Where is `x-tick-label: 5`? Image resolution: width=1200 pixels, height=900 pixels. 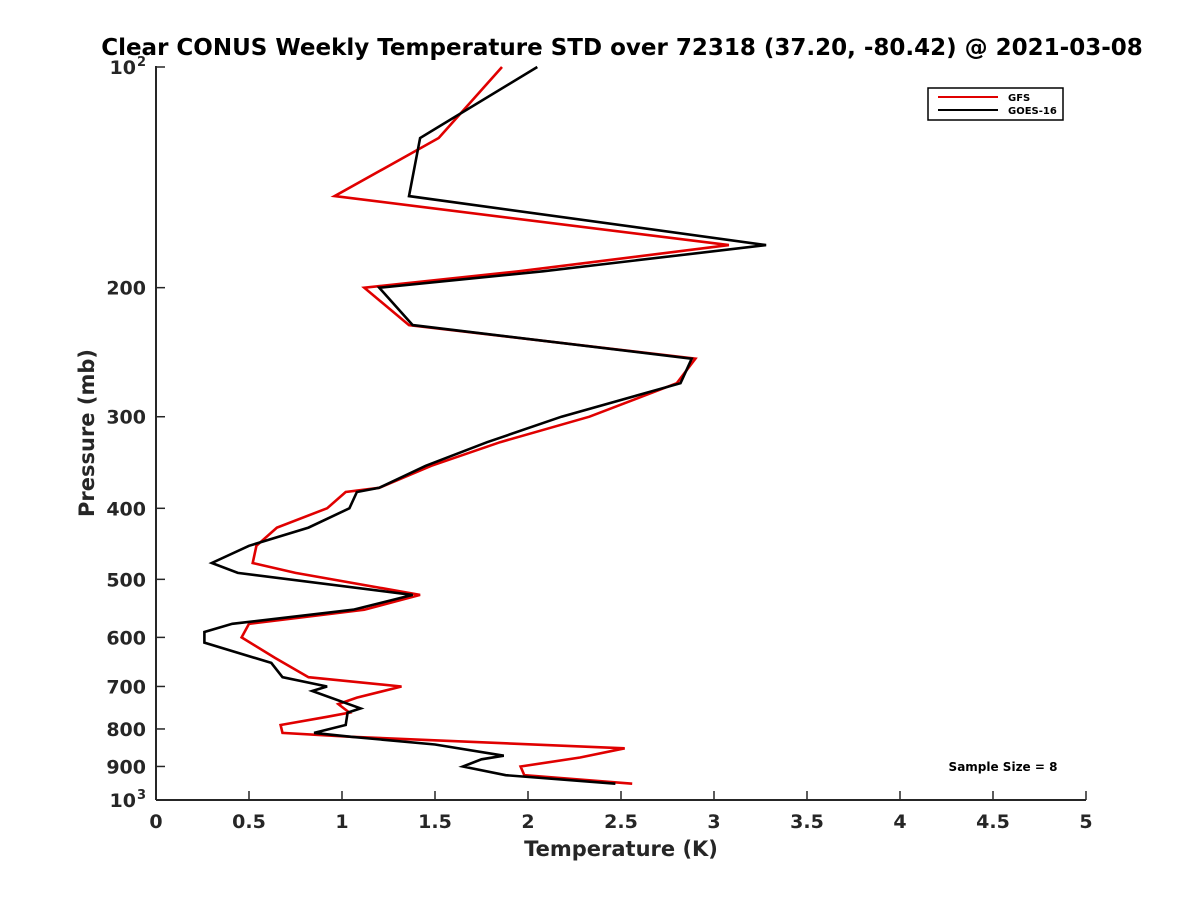 x-tick-label: 5 is located at coordinates (1085, 822).